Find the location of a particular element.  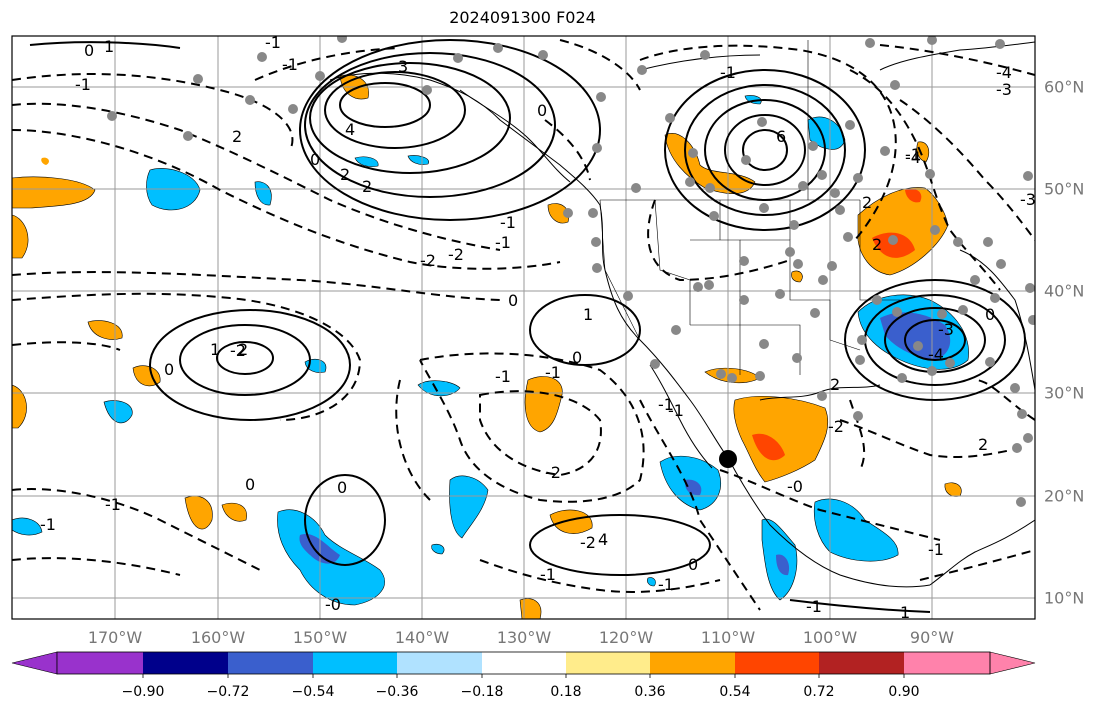

lon-label: 100°W is located at coordinates (830, 637).